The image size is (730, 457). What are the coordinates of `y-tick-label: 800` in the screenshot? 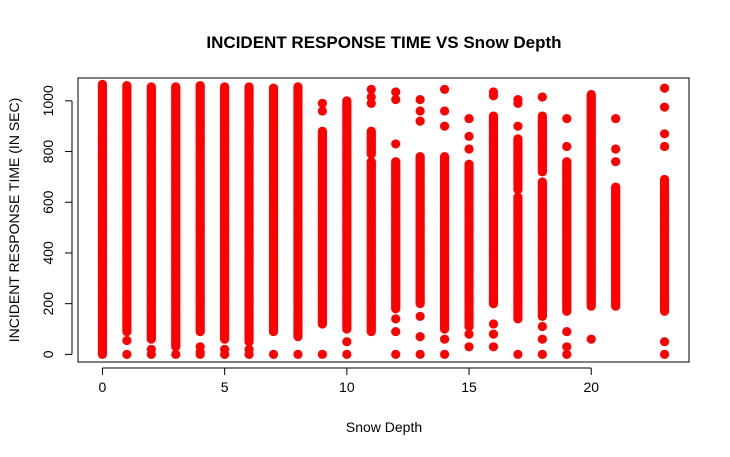 It's located at (48, 152).